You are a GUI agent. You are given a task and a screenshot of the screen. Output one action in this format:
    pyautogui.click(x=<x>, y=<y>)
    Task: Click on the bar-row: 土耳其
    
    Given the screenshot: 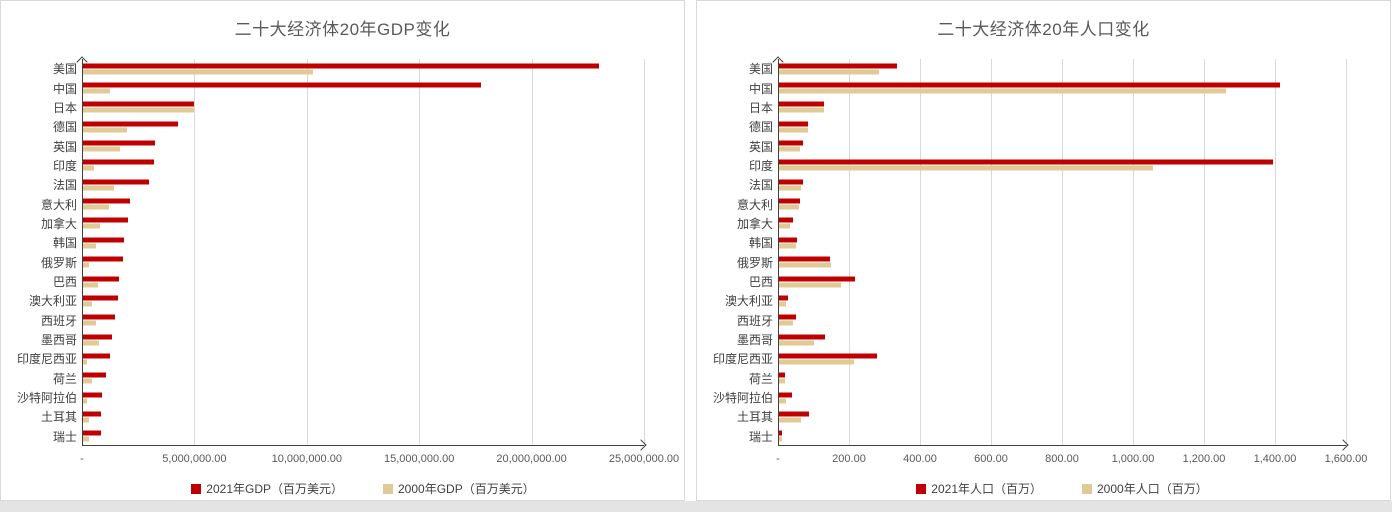 What is the action you would take?
    pyautogui.click(x=342, y=416)
    